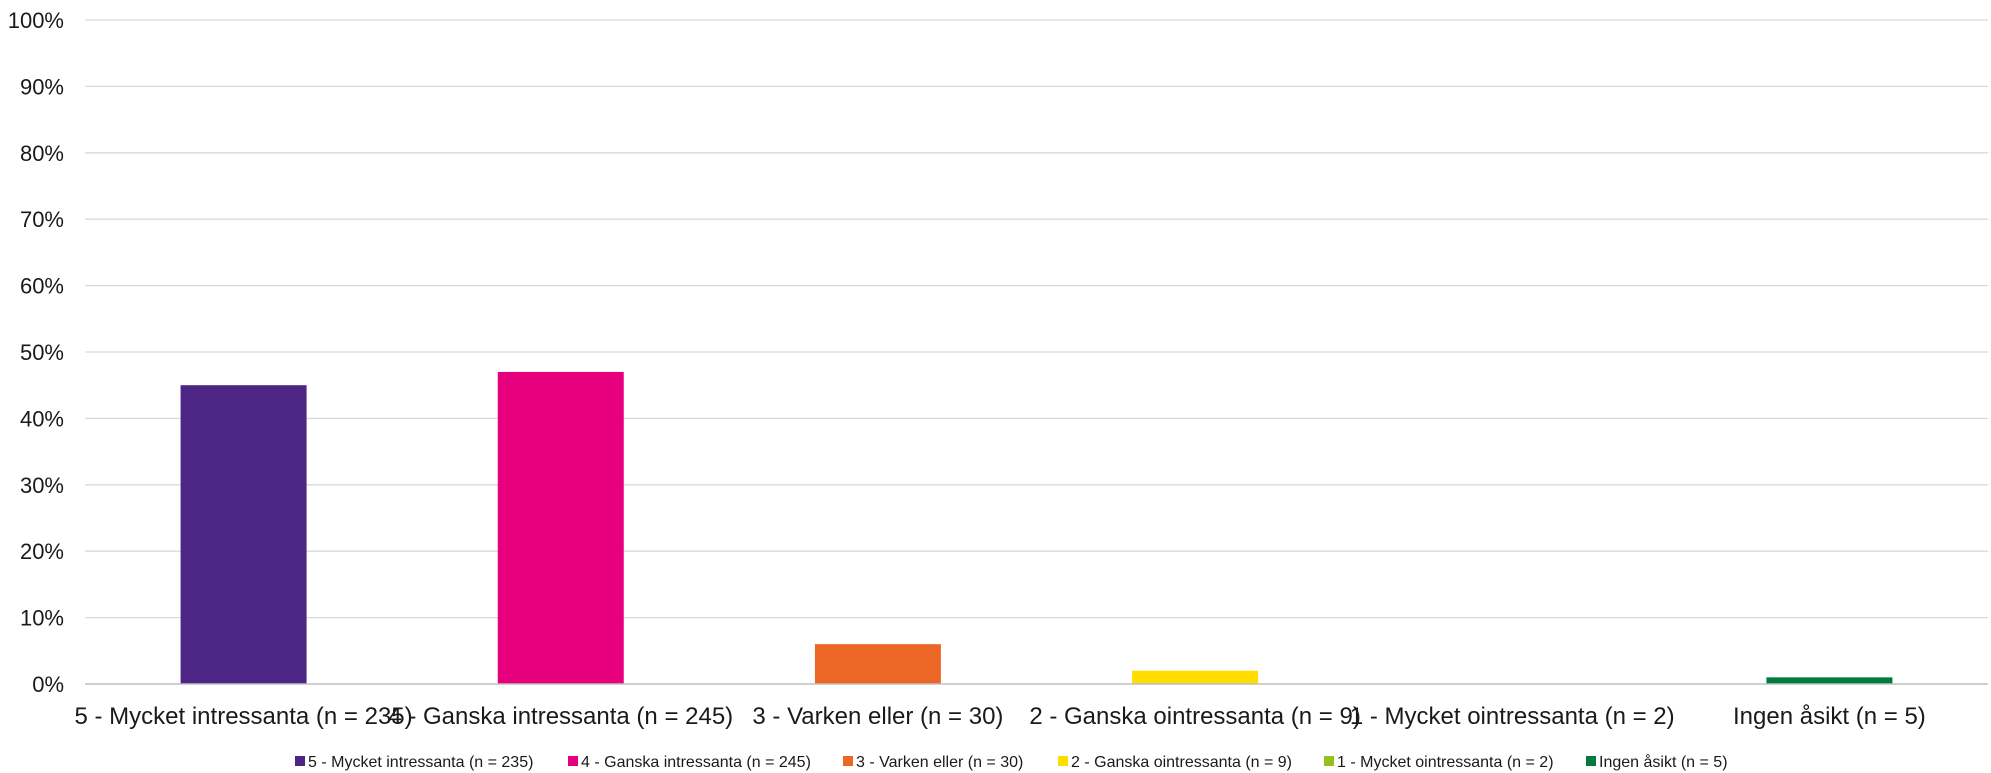 This screenshot has height=773, width=1991. Describe the element at coordinates (1512, 716) in the screenshot. I see `x-tick-label: 1 - Mycket ointressanta (n = 2)` at that location.